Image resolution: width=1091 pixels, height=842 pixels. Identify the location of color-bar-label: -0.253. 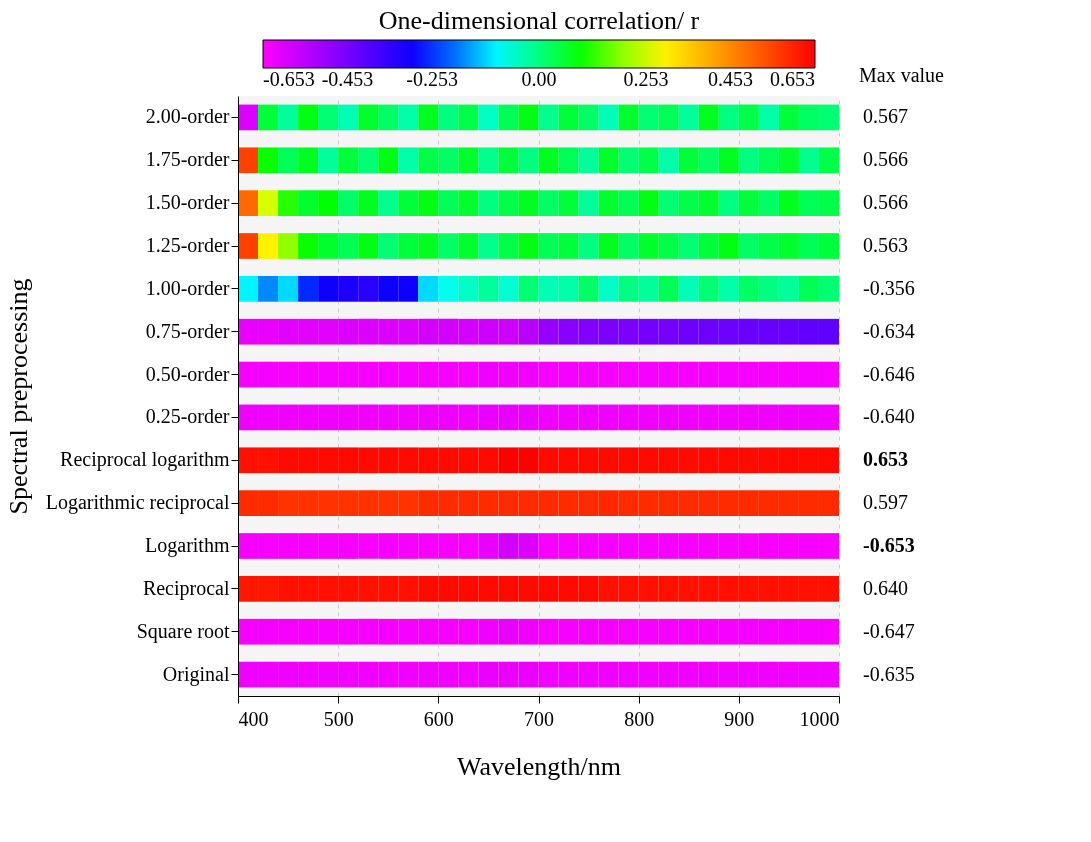
(432, 79).